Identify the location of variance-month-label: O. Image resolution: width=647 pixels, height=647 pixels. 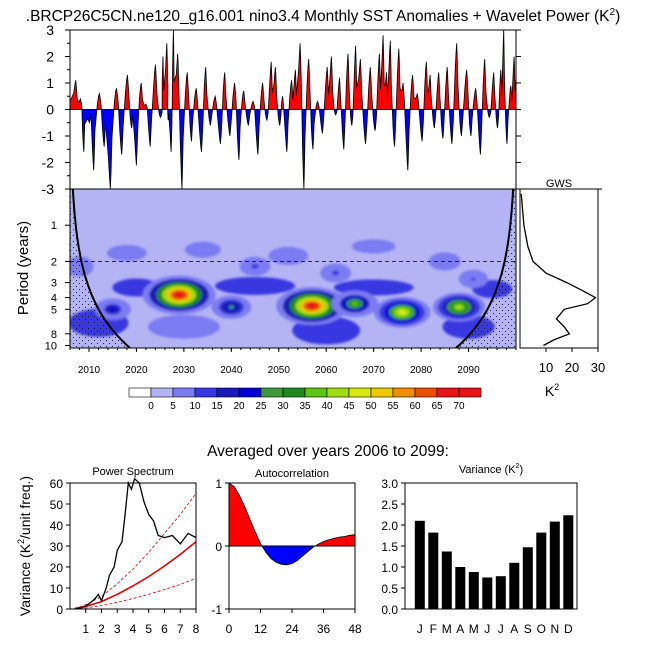
(541, 629).